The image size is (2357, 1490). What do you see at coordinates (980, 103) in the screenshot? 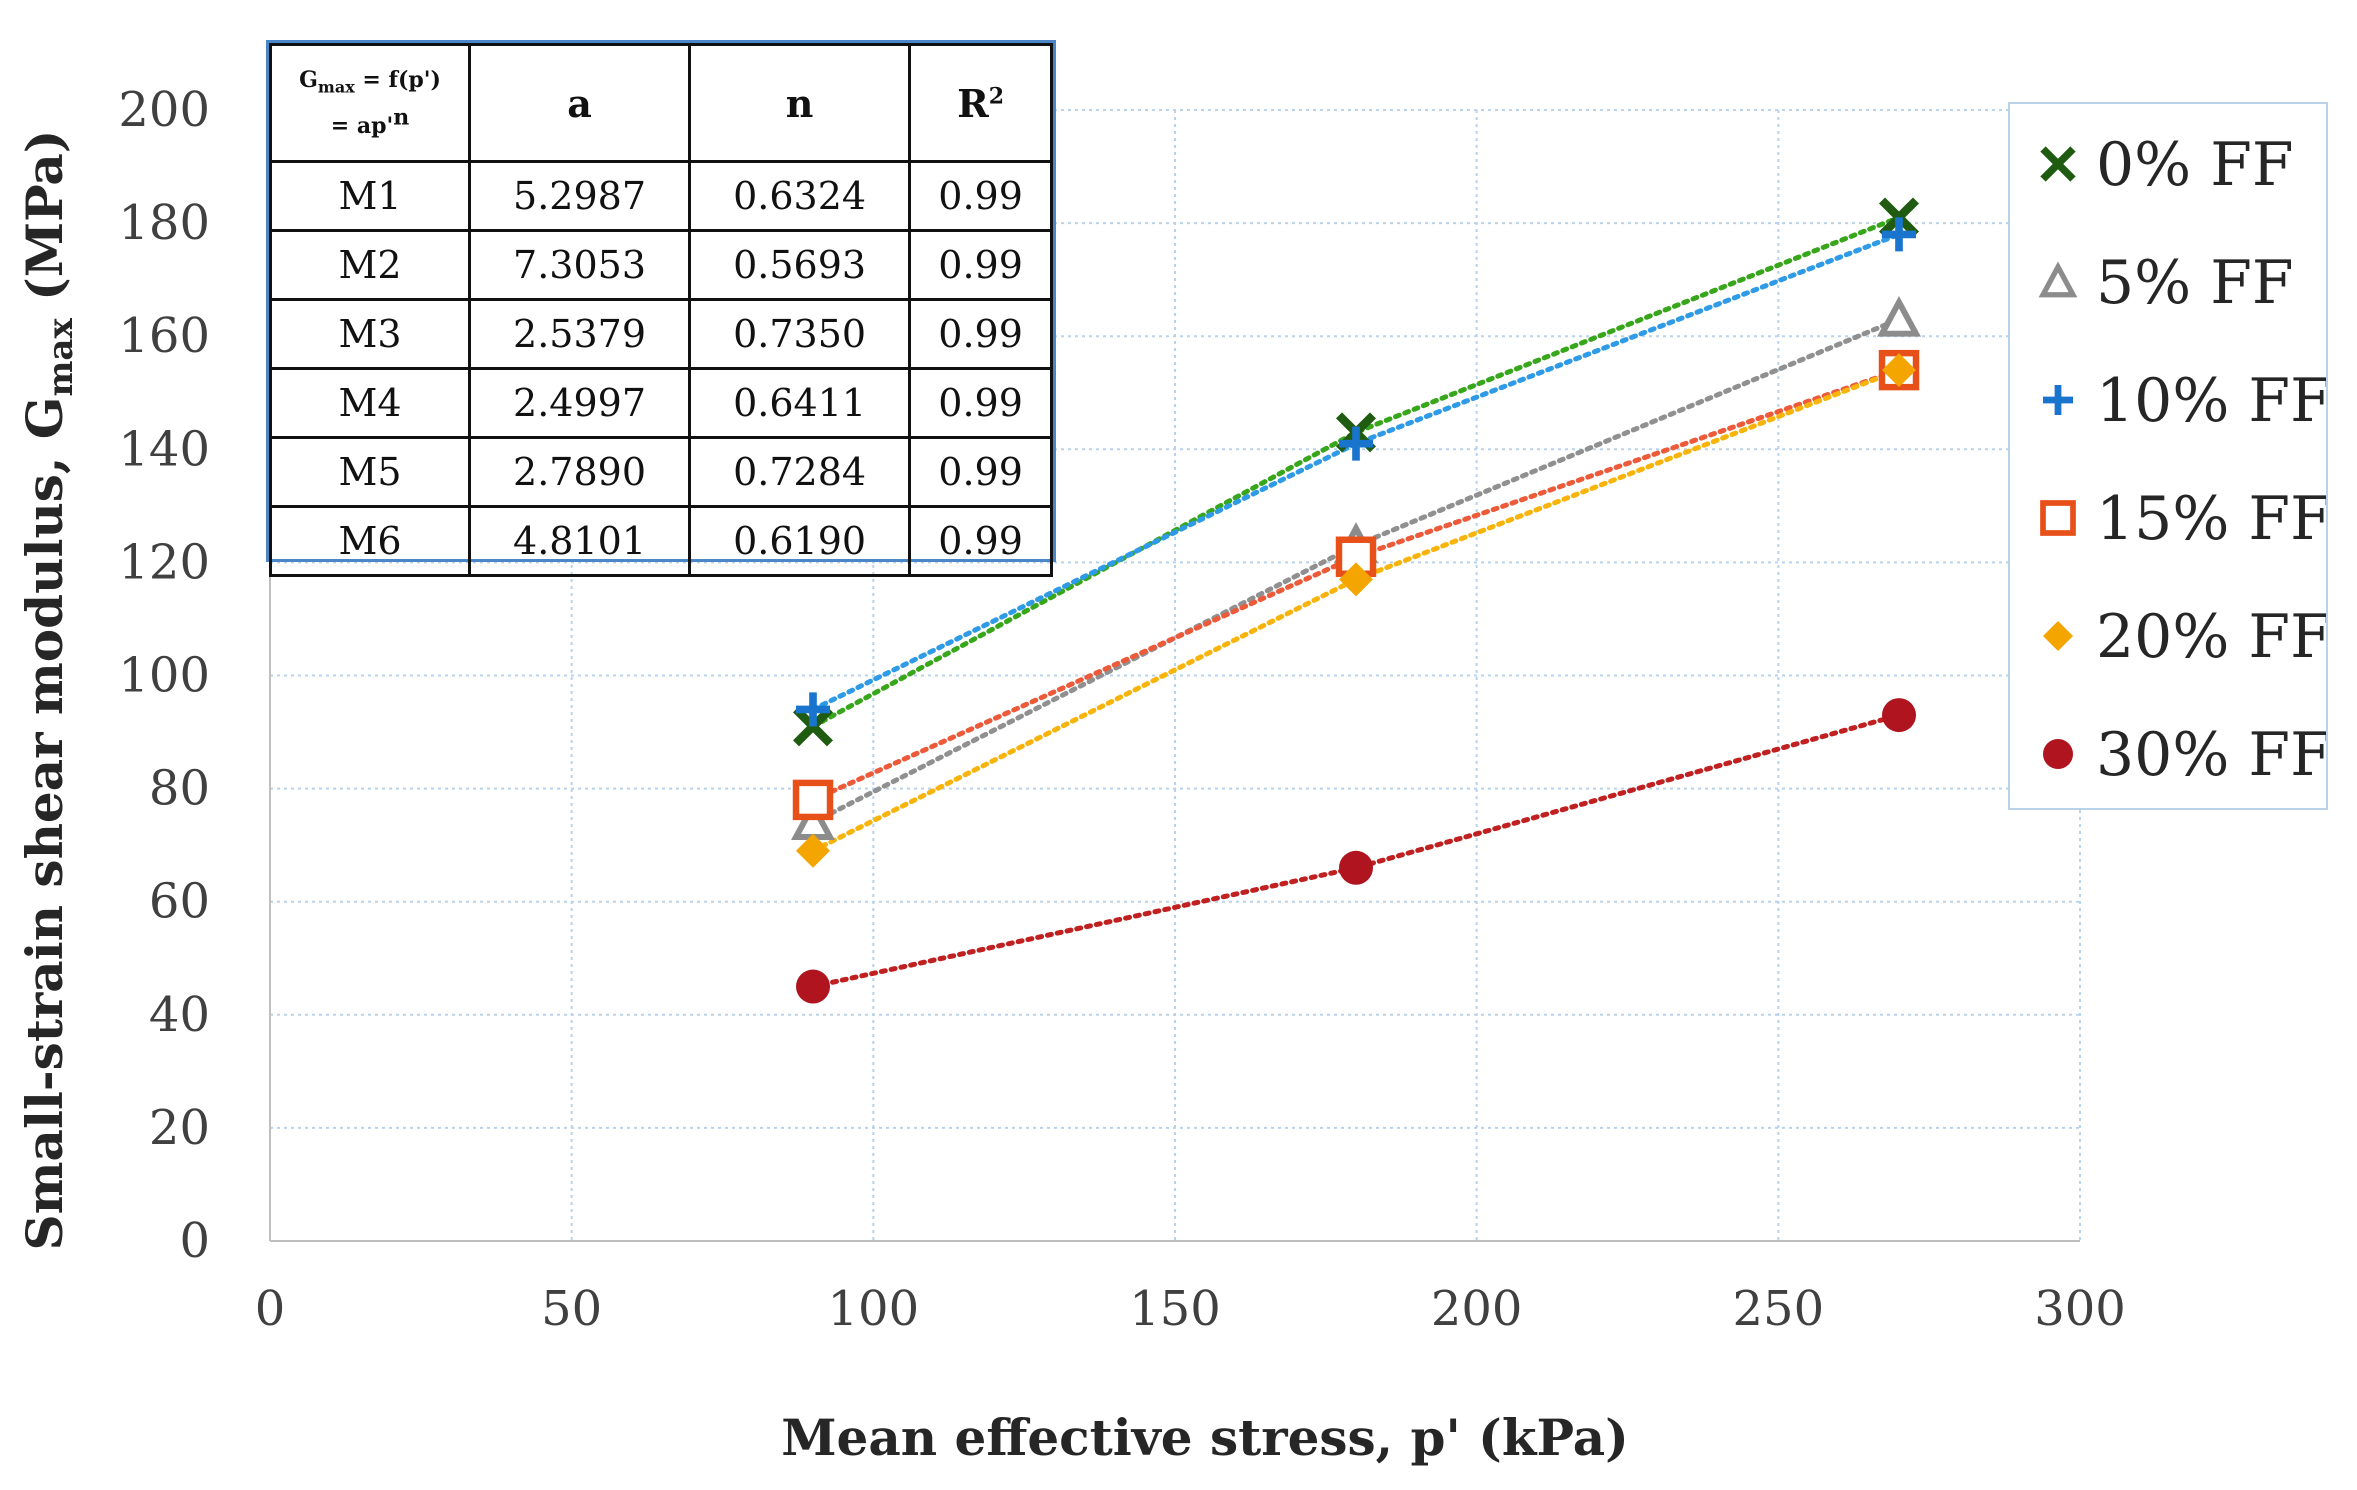
I see `col-r2-header: R2` at bounding box center [980, 103].